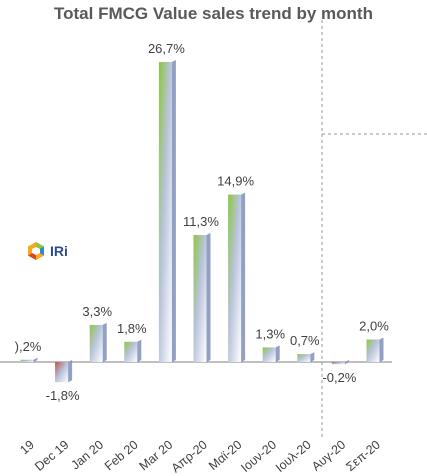 The width and height of the screenshot is (427, 476). Describe the element at coordinates (121, 456) in the screenshot. I see `x-tick-label: Feb 20` at that location.